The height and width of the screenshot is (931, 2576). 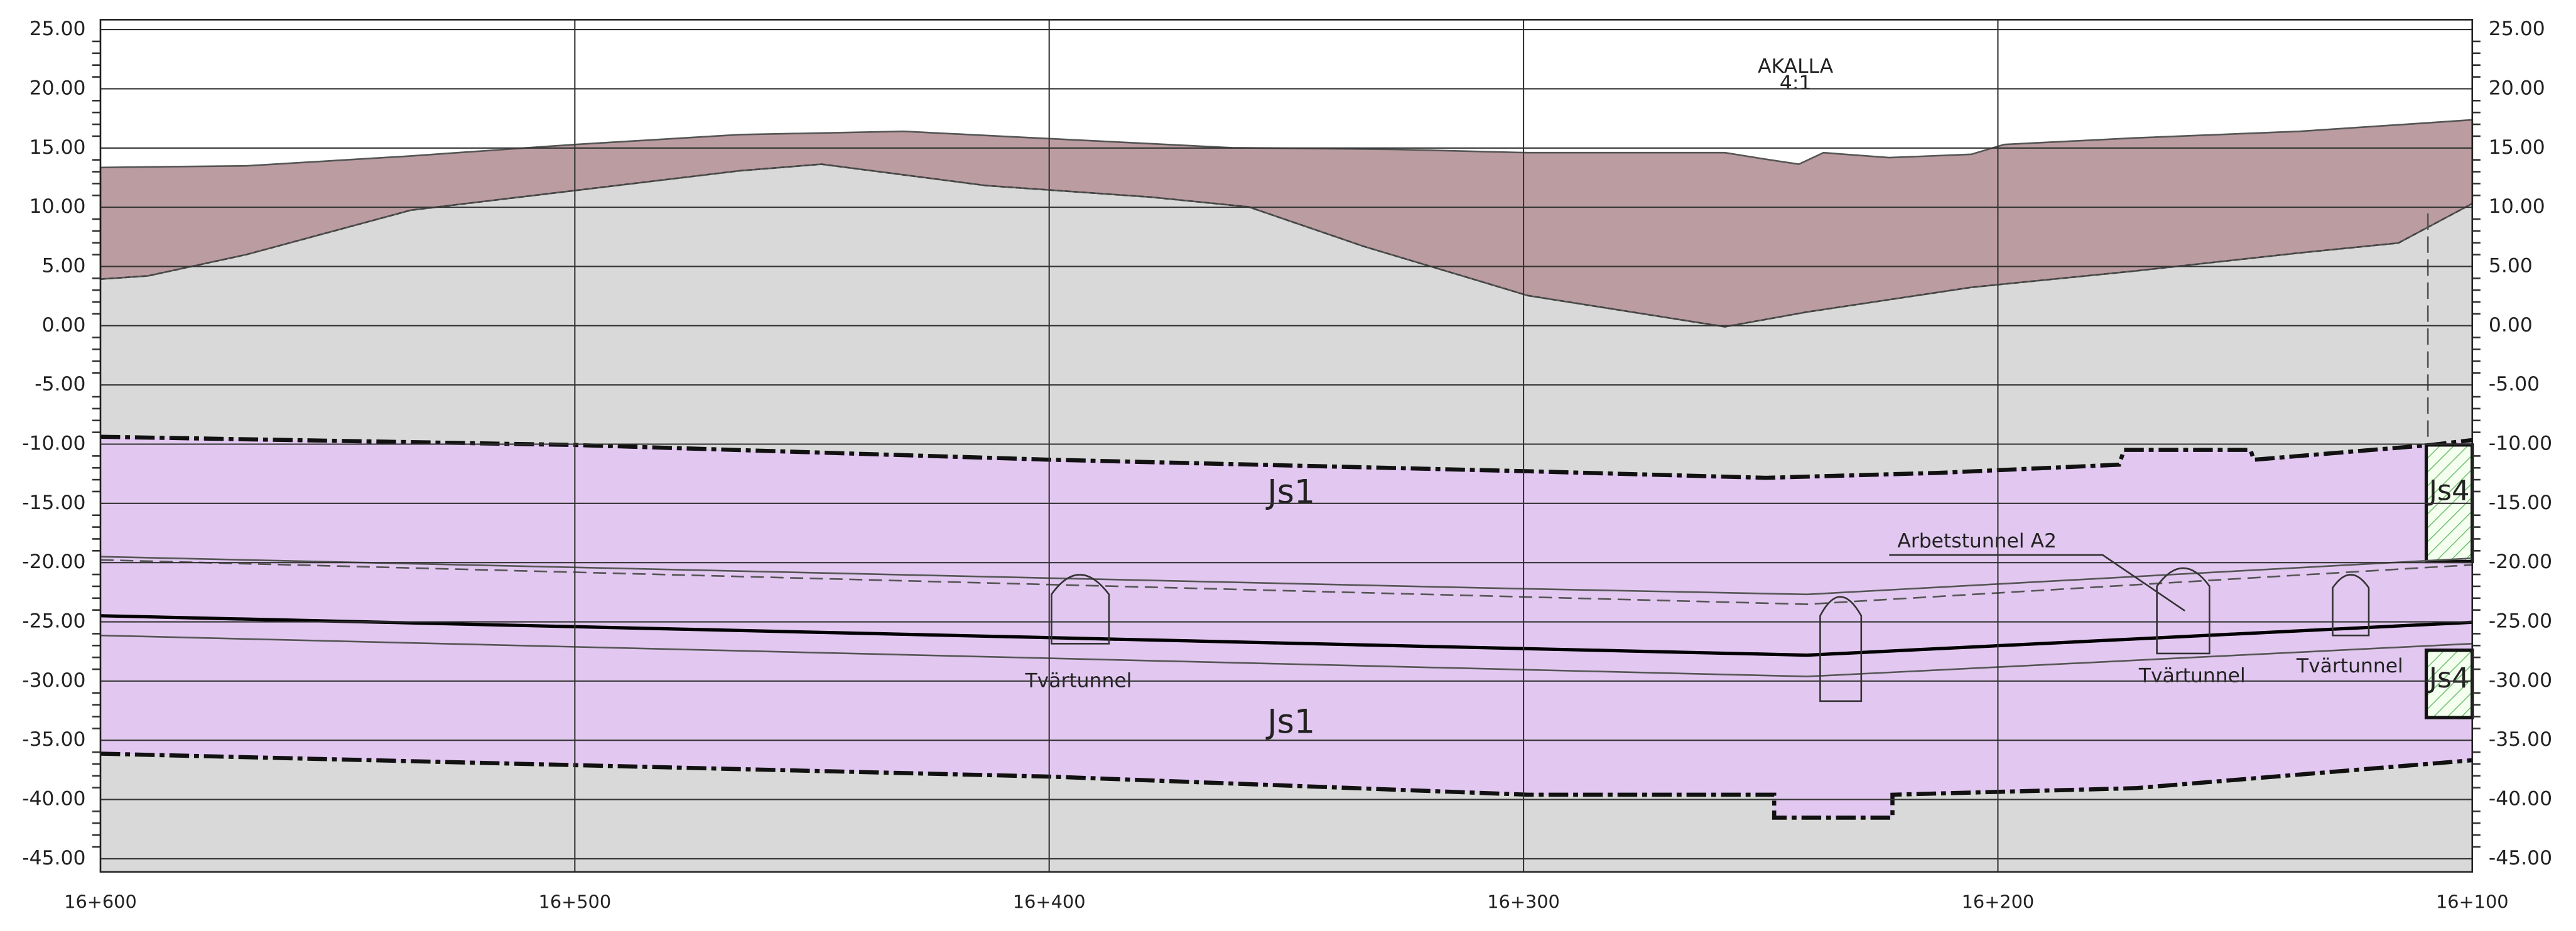 I want to click on tunnel-label: Arbetstunnel A2, so click(x=1977, y=541).